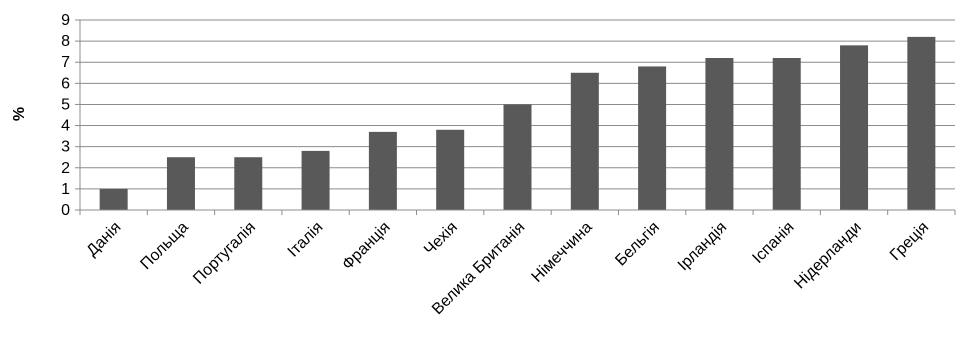 The image size is (971, 349). Describe the element at coordinates (65, 126) in the screenshot. I see `y-tick-label: 4` at that location.